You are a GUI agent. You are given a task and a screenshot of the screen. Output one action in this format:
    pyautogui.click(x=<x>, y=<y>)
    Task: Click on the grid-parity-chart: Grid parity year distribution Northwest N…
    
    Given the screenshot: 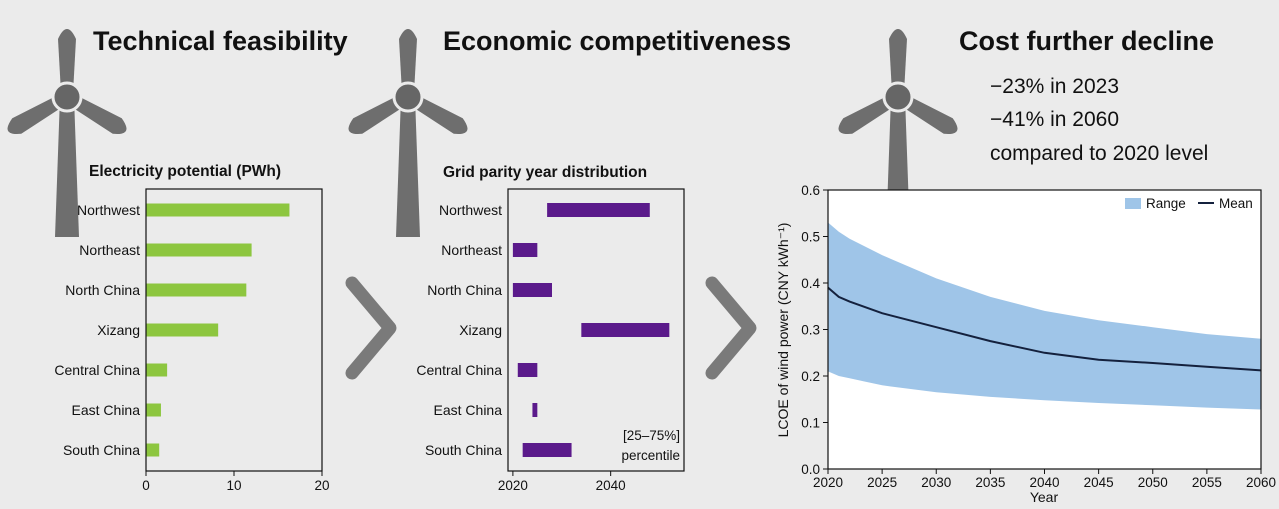 What is the action you would take?
    pyautogui.click(x=550, y=328)
    